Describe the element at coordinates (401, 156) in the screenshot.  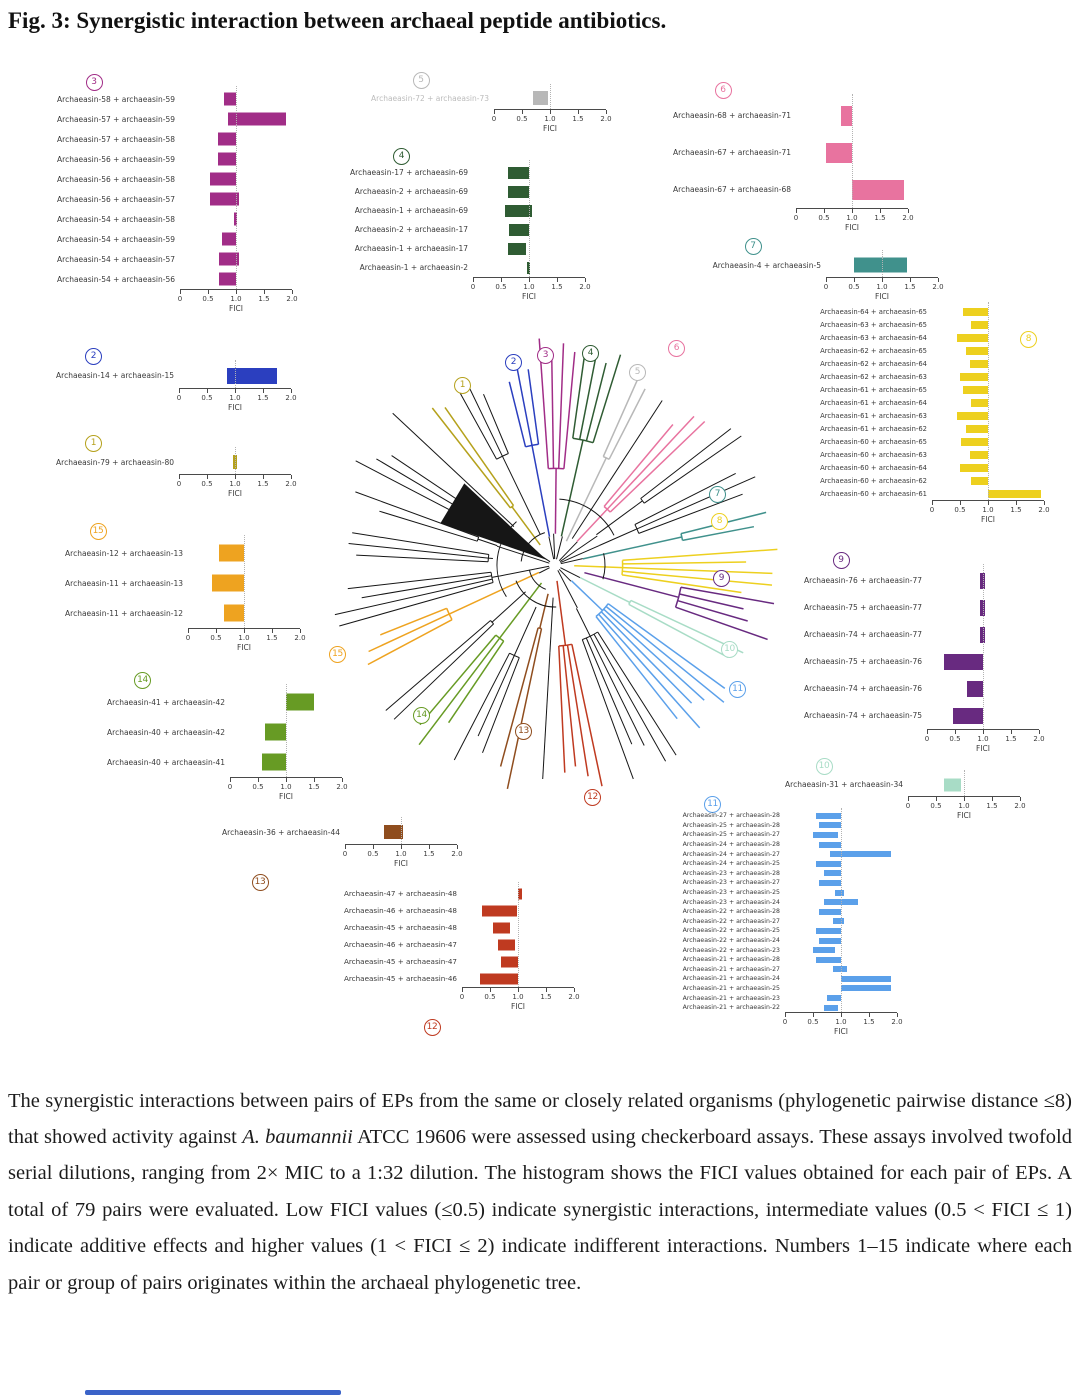
I see `group-number-badge: 4` at that location.